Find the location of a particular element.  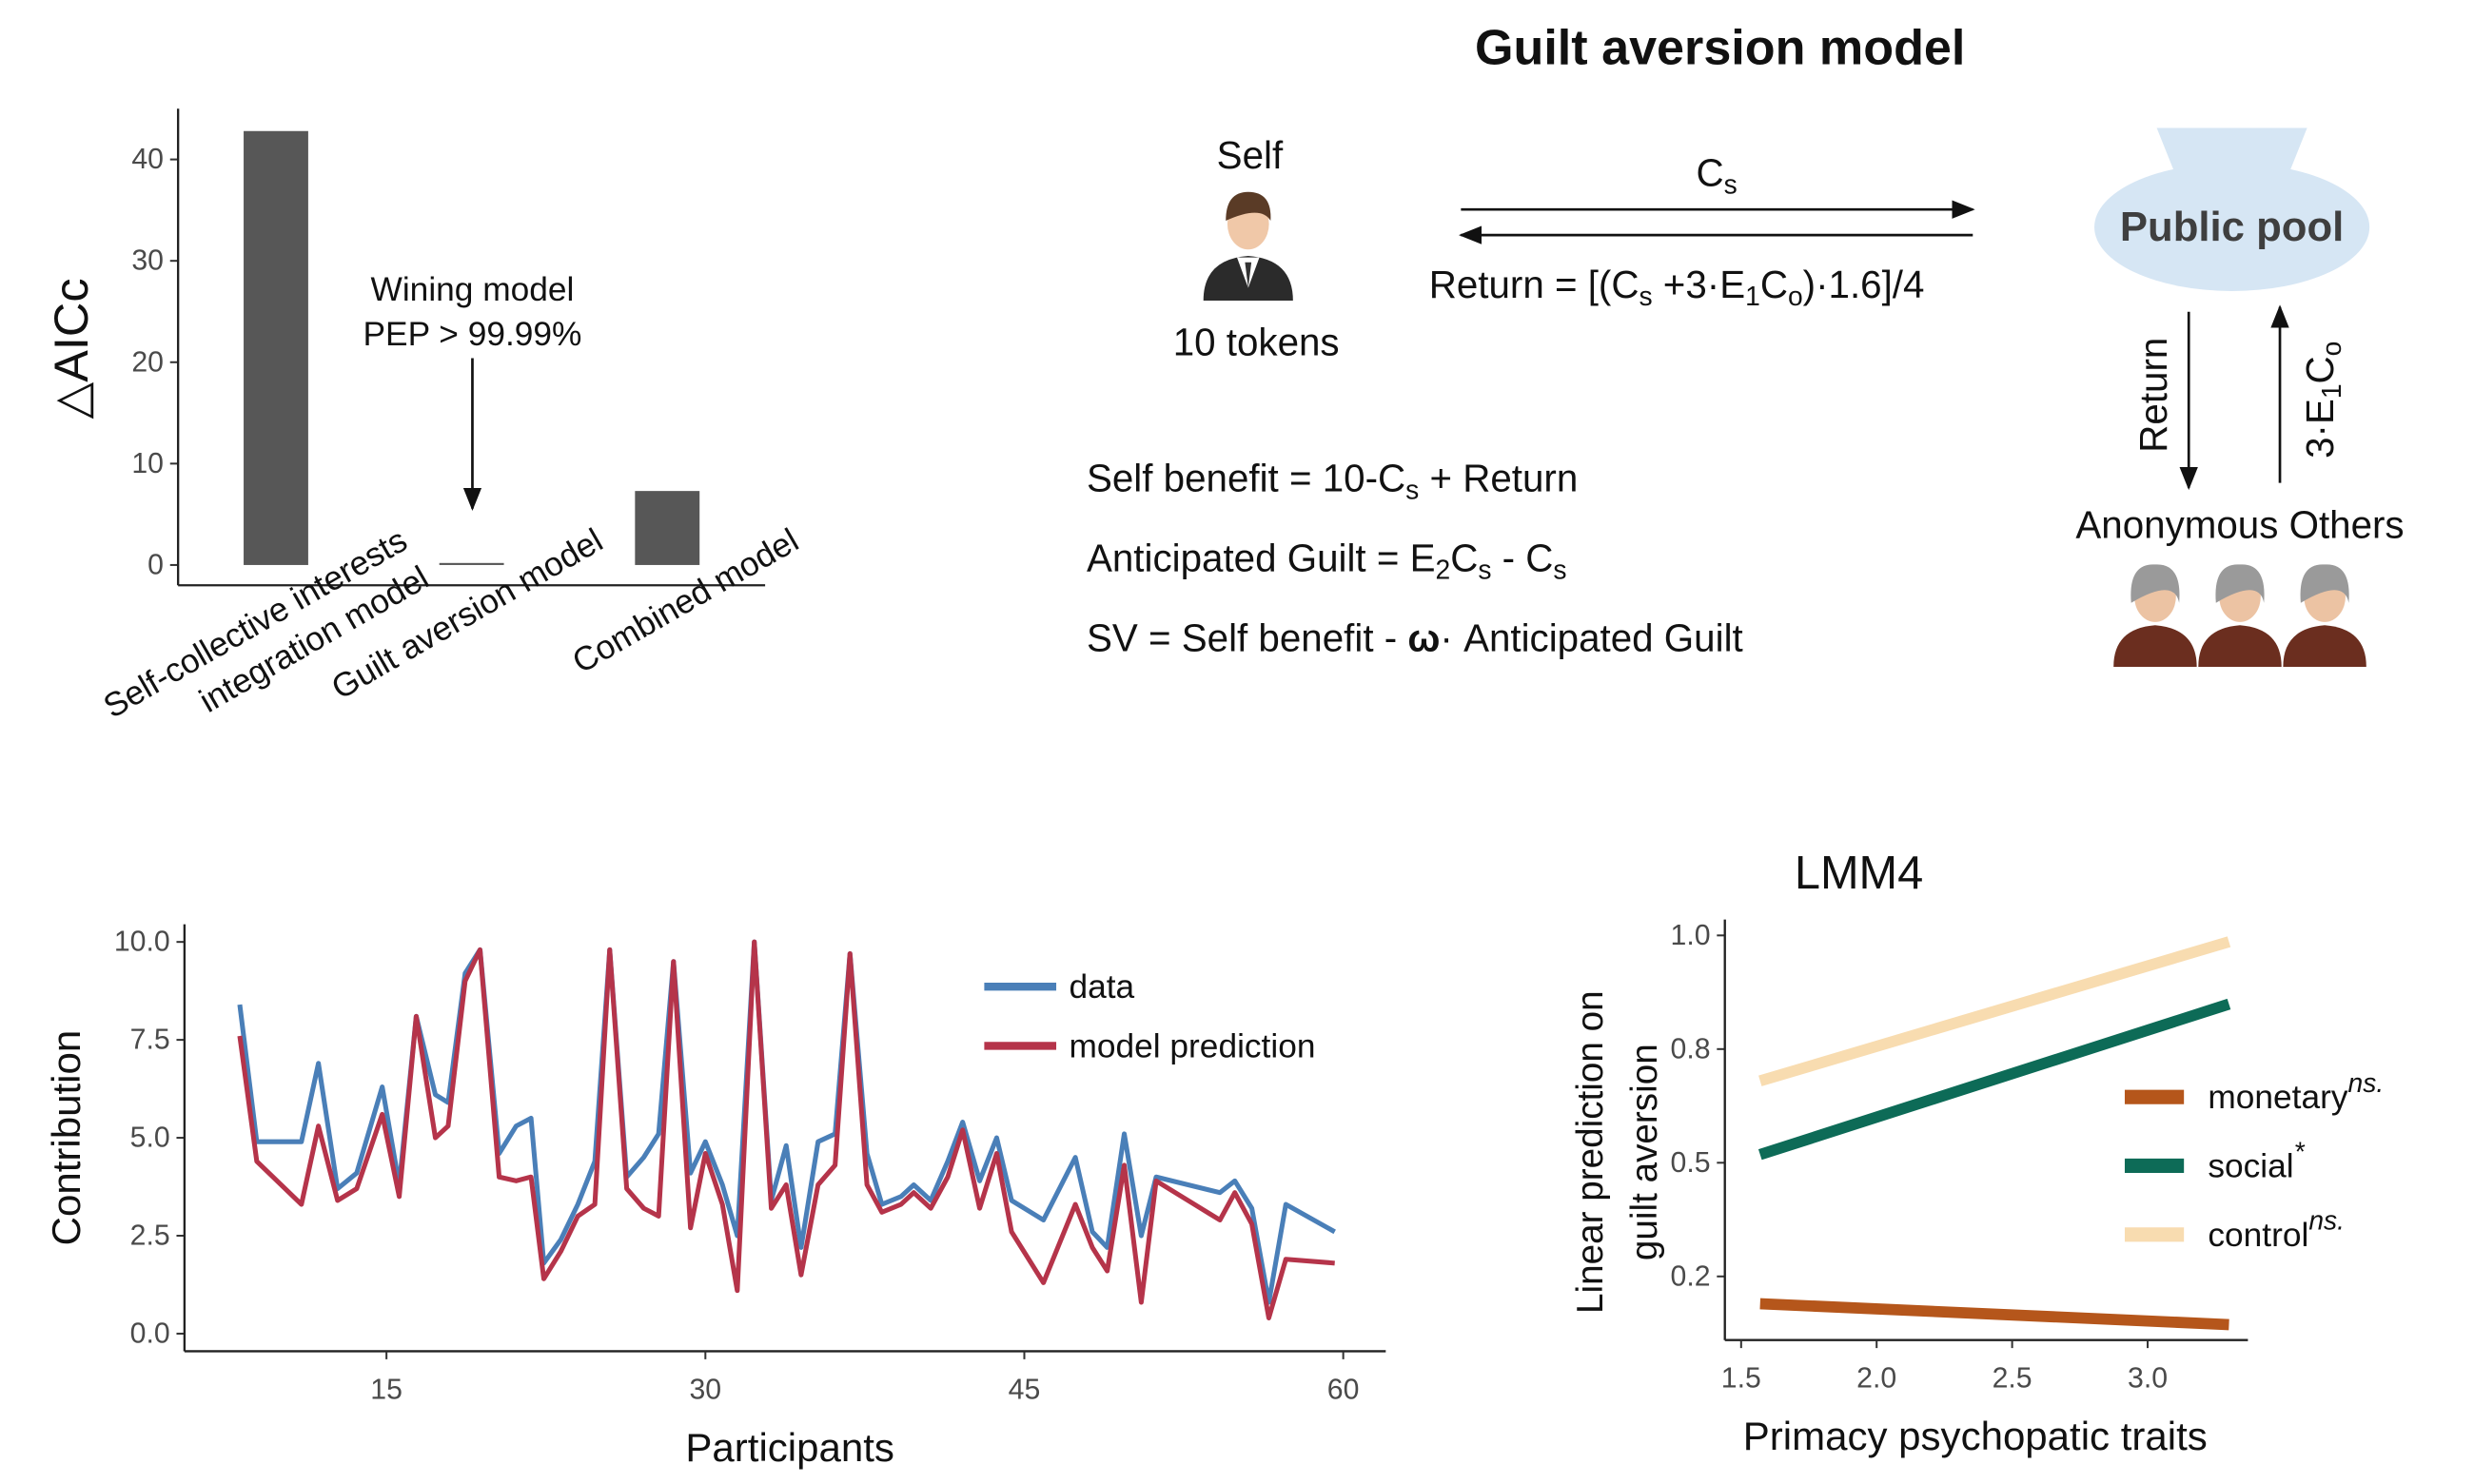

subscript: 2 is located at coordinates (1444, 569).